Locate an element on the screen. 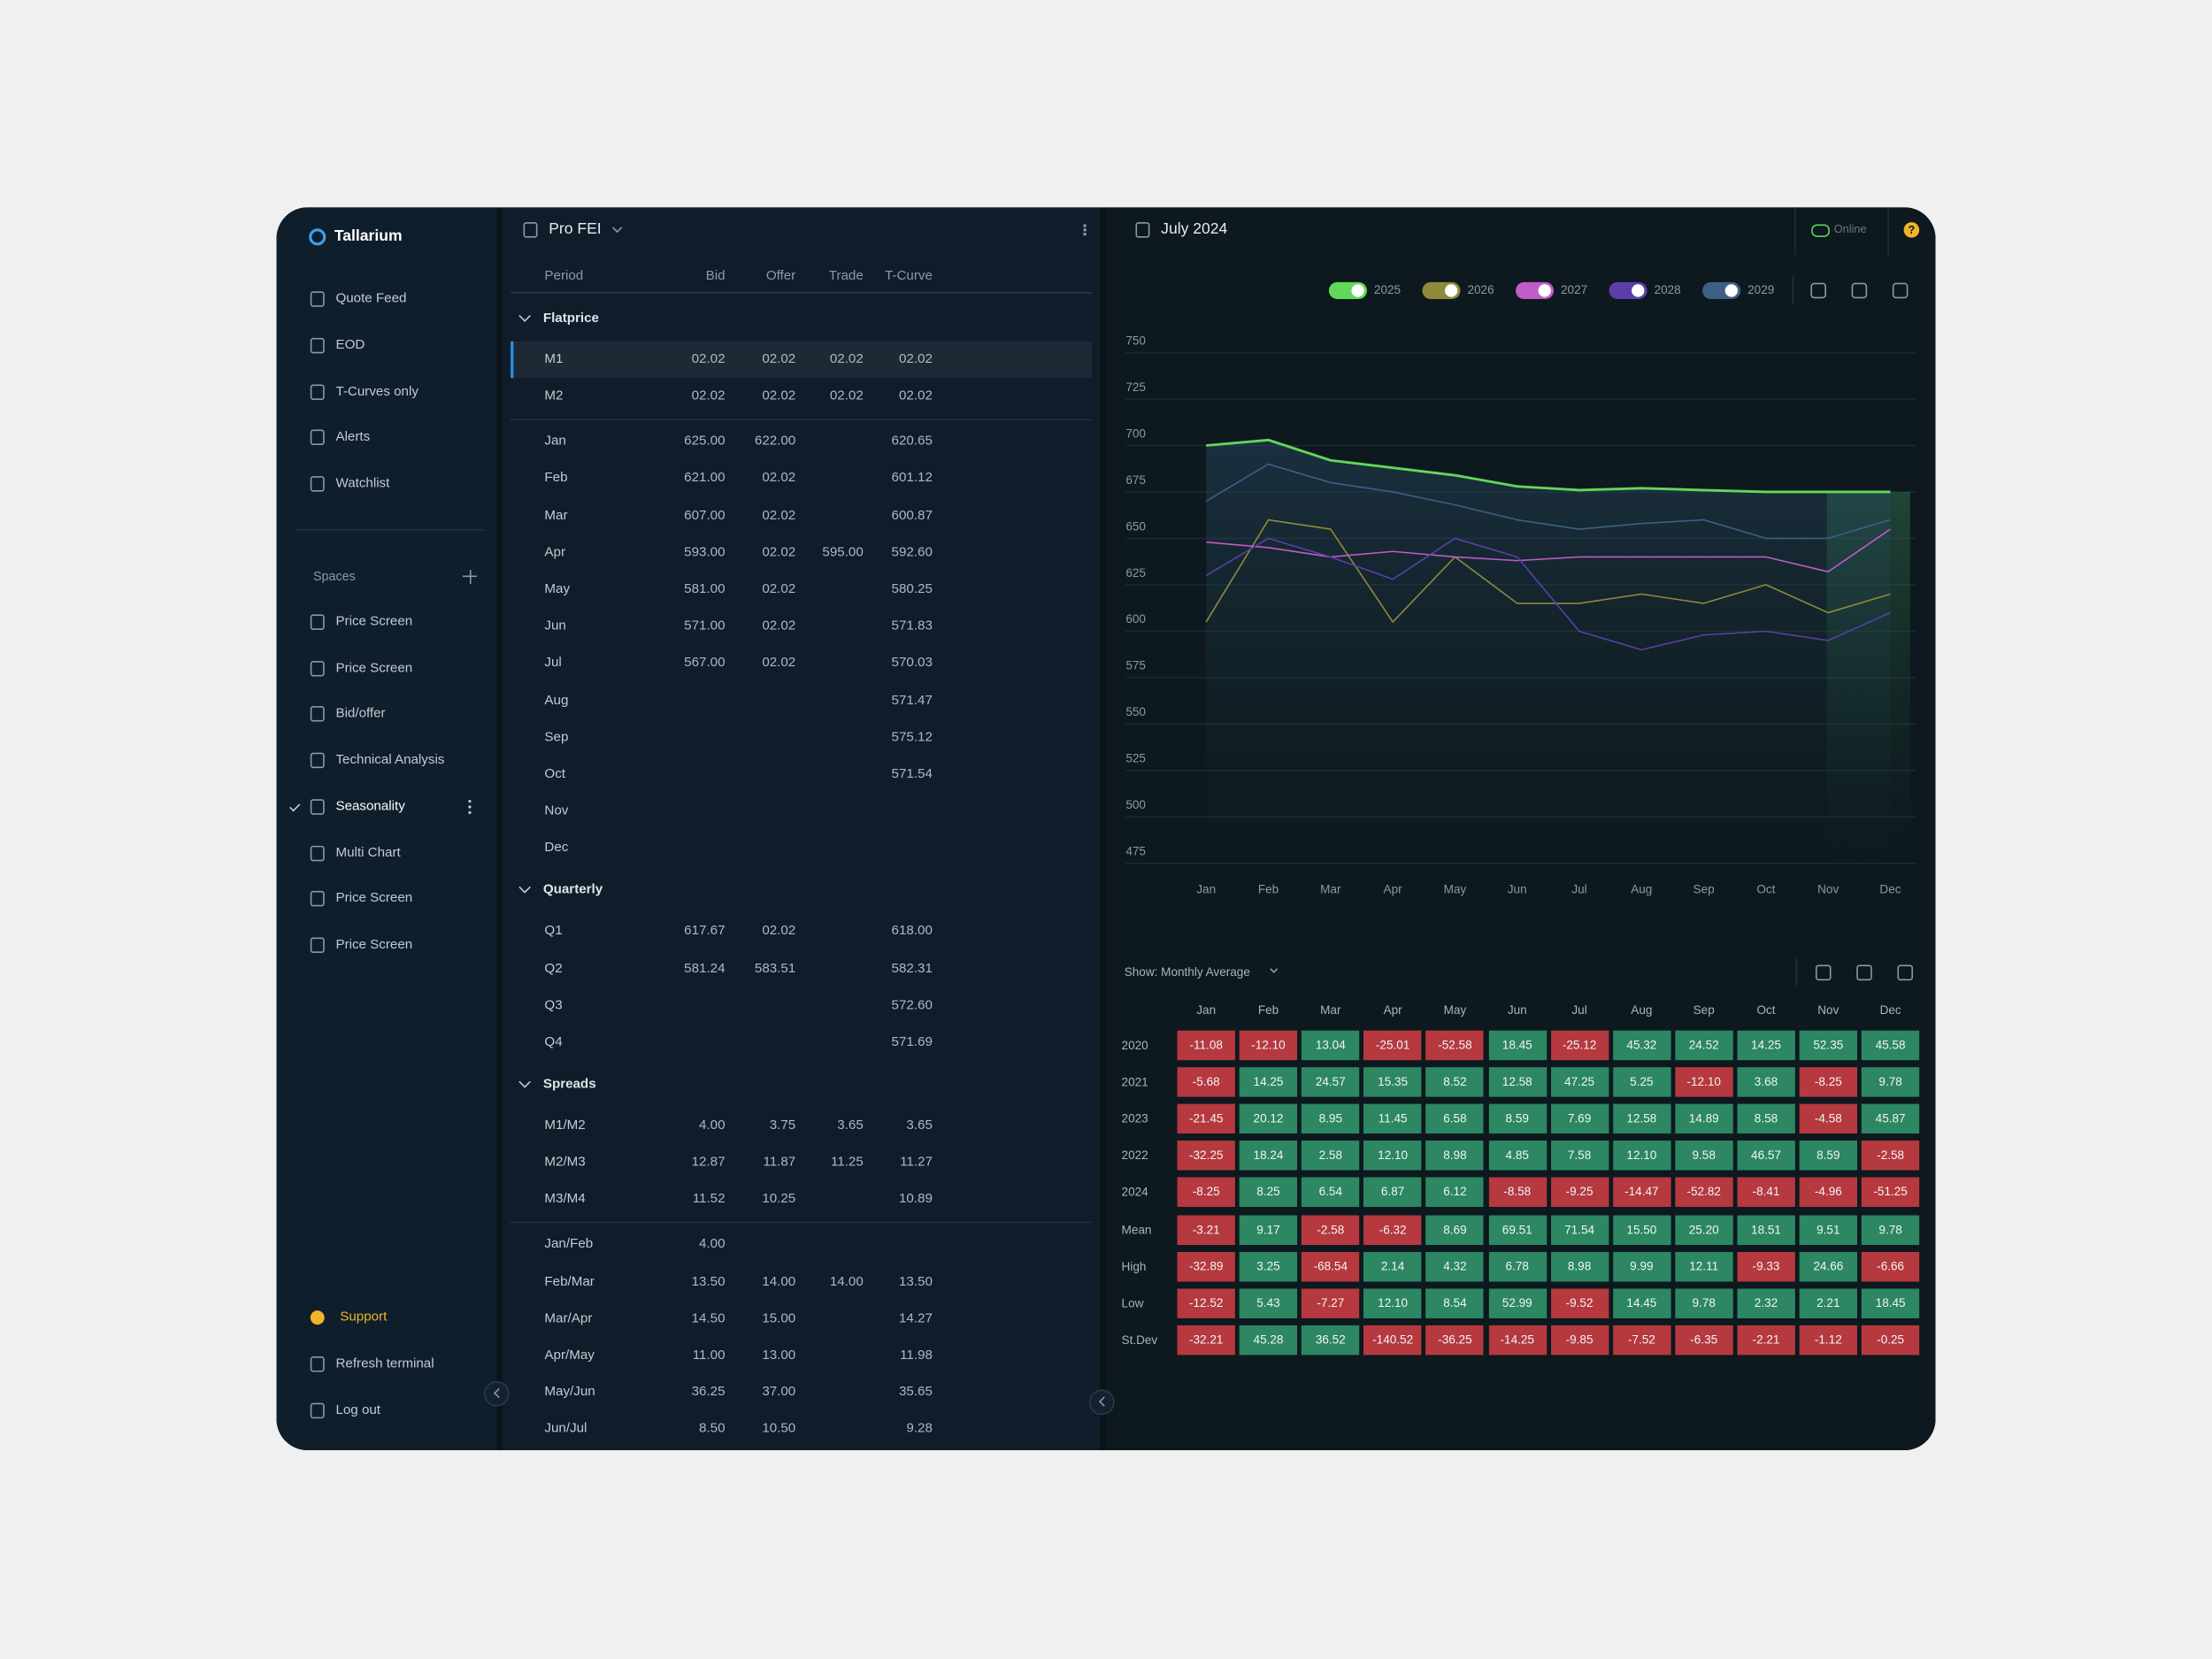 The image size is (2212, 1659). section-title: Flatprice is located at coordinates (571, 318).